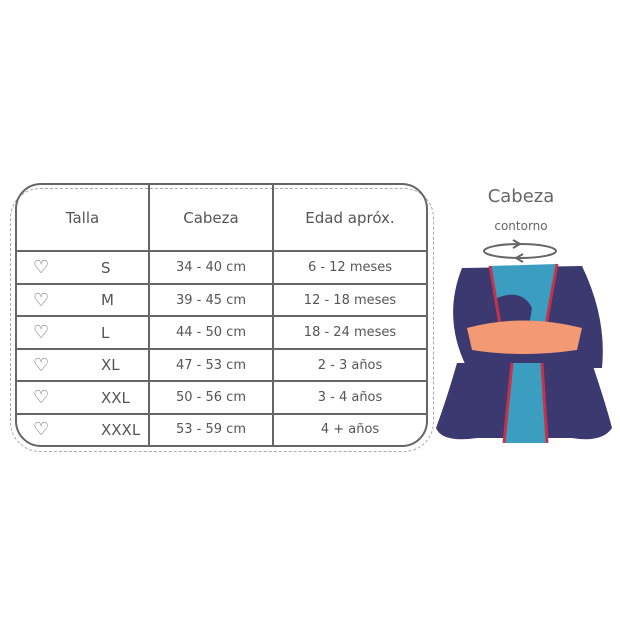  What do you see at coordinates (83, 267) in the screenshot?
I see `size-cell: ♡ S` at bounding box center [83, 267].